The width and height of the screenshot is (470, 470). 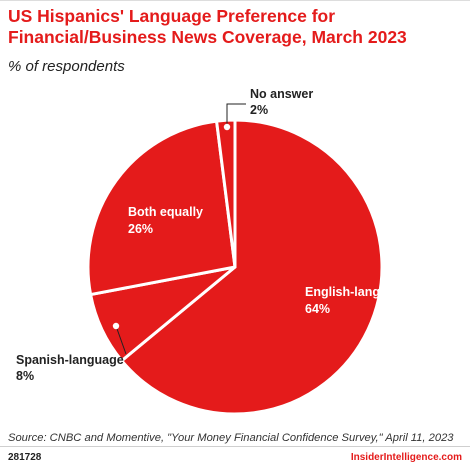 I want to click on leader-dot-no-answer, so click(x=227, y=127).